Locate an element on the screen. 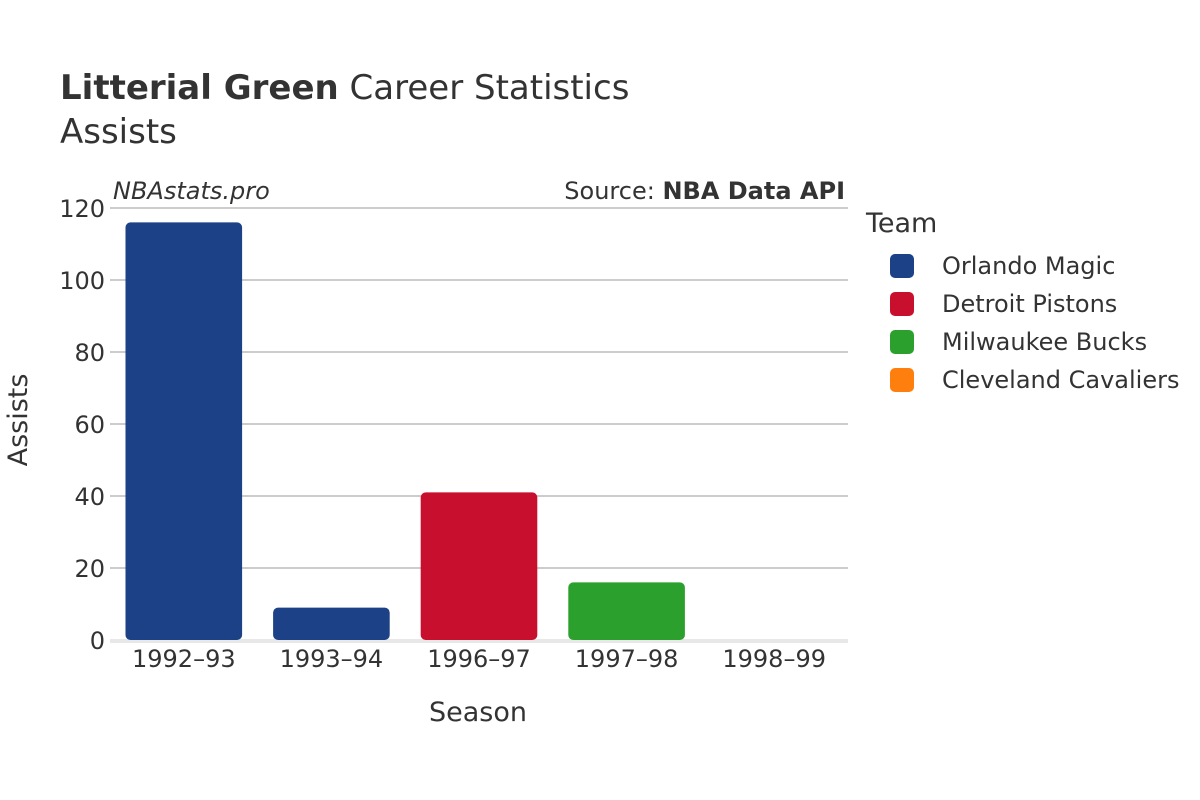  legend-label: Cleveland Cavaliers is located at coordinates (1061, 380).